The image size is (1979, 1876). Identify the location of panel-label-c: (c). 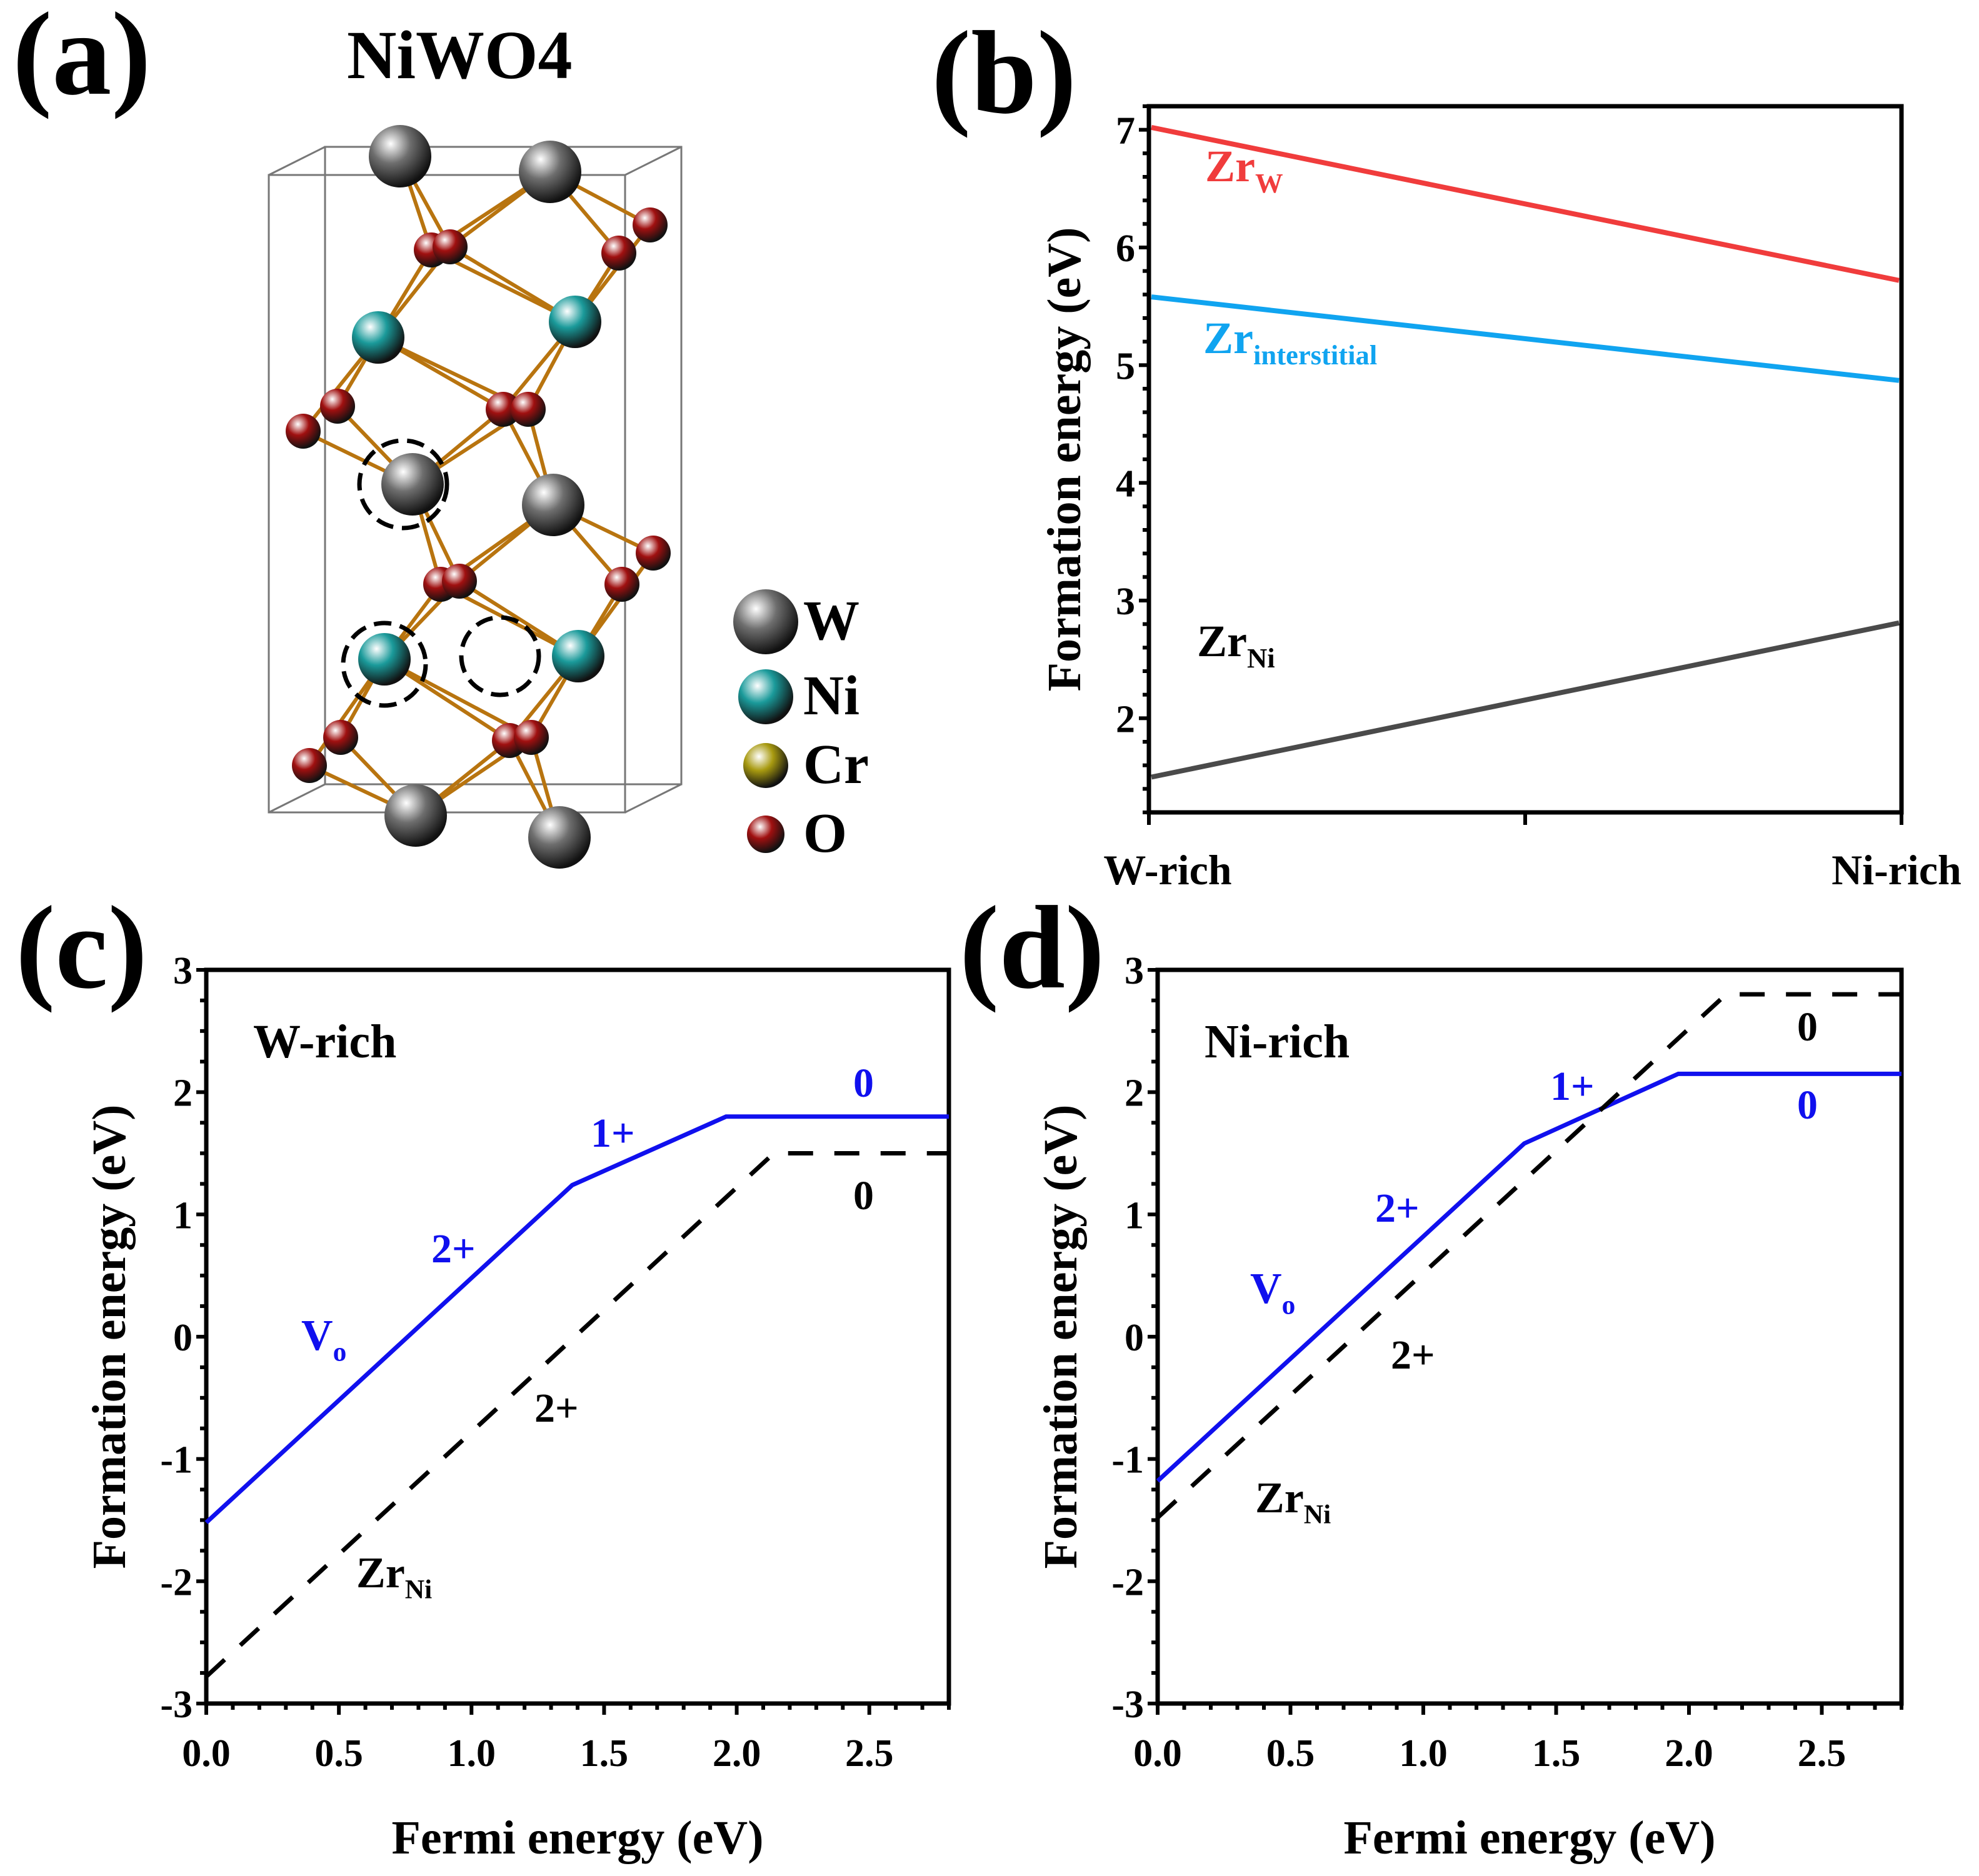
(82, 948).